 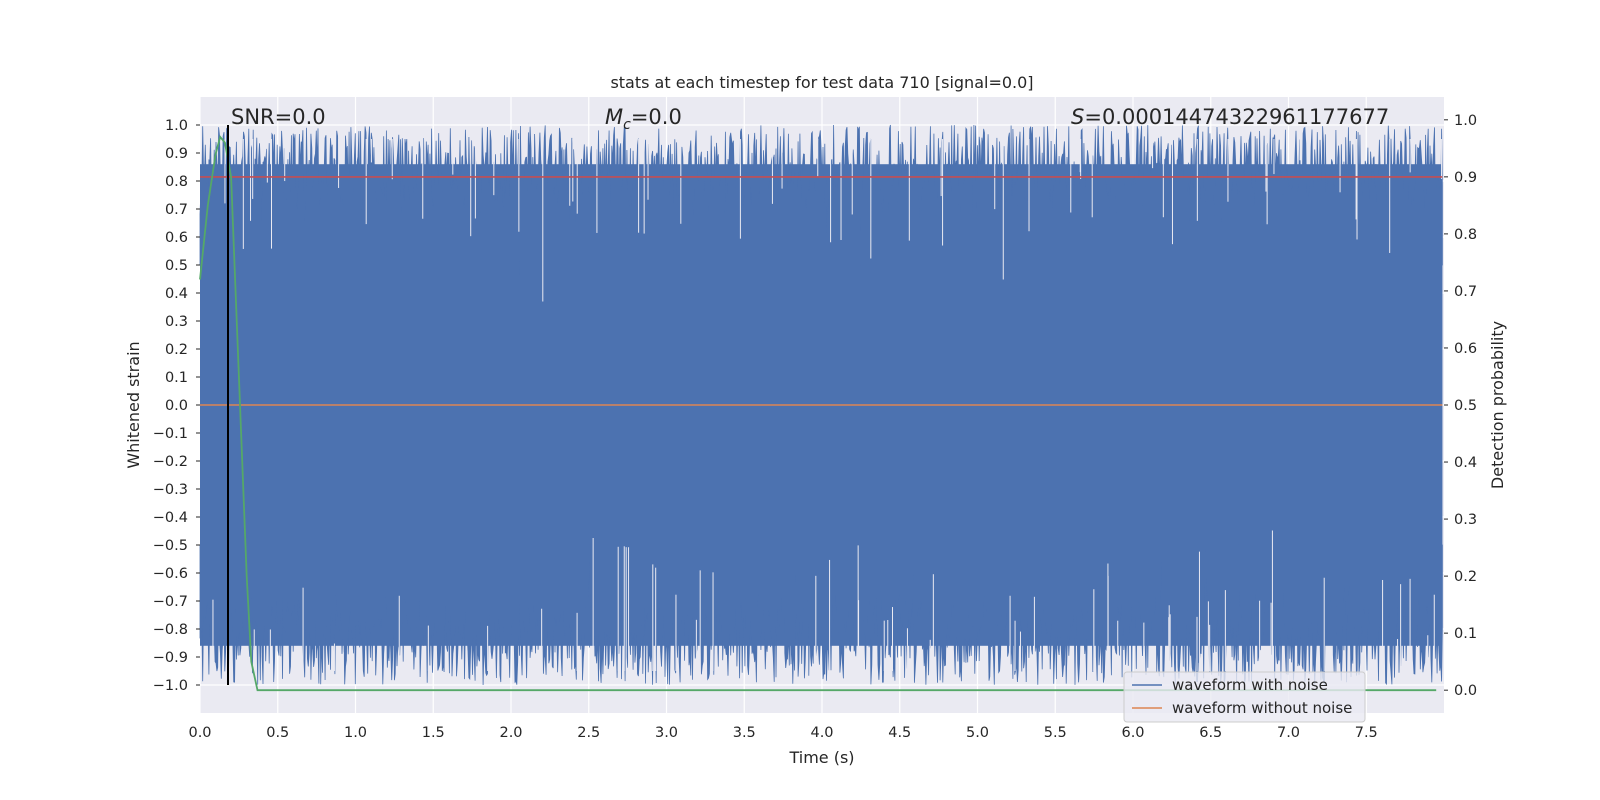 I want to click on y2-axis-label: Detection probability, so click(x=1497, y=405).